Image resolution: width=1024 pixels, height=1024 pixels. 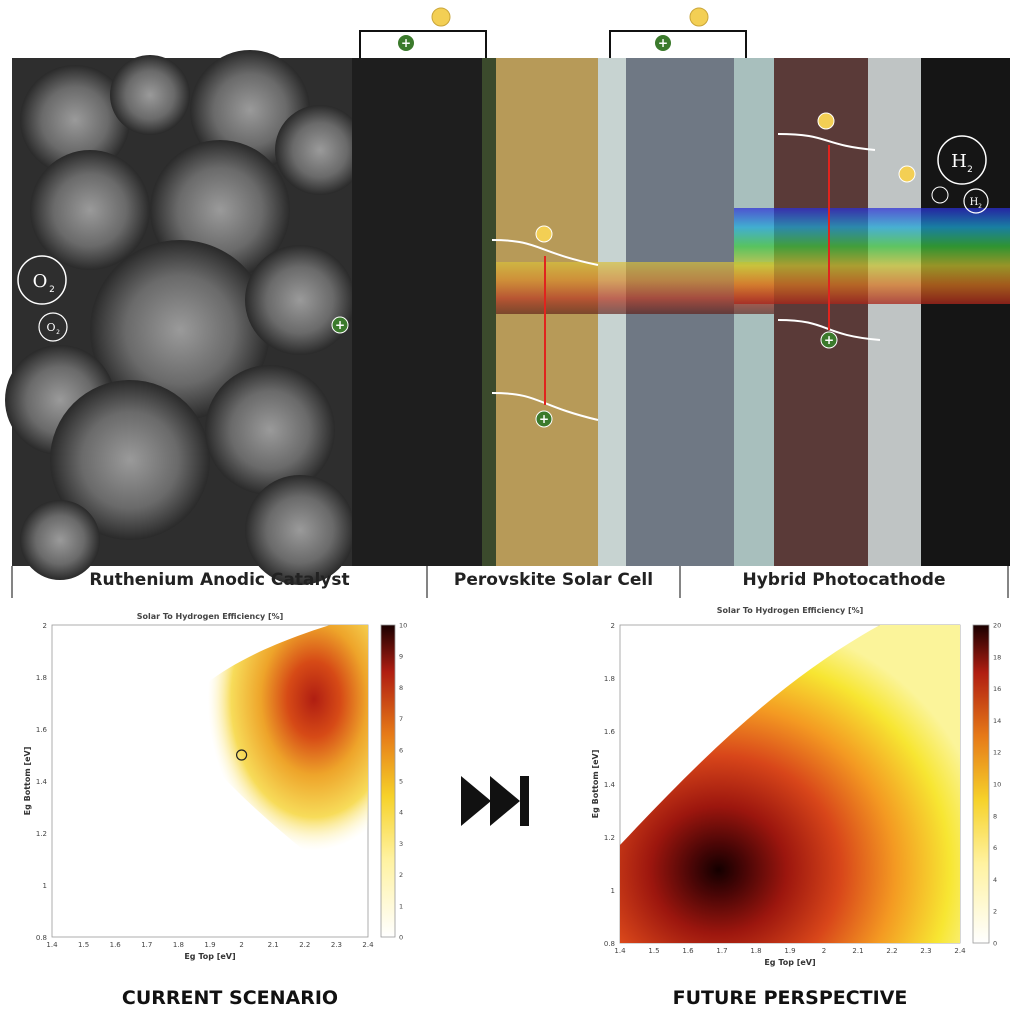 What do you see at coordinates (844, 580) in the screenshot?
I see `section-label-photocathode: Hybrid Photocathode` at bounding box center [844, 580].